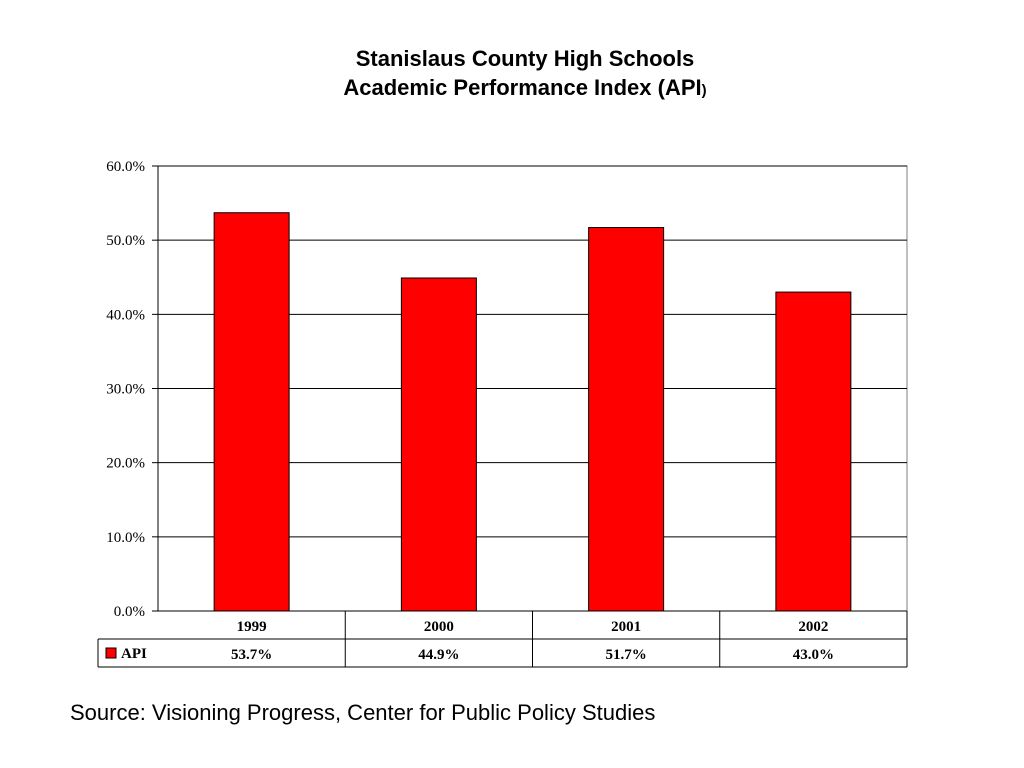 This screenshot has height=768, width=1024. Describe the element at coordinates (111, 653) in the screenshot. I see `legend-swatch-api` at that location.